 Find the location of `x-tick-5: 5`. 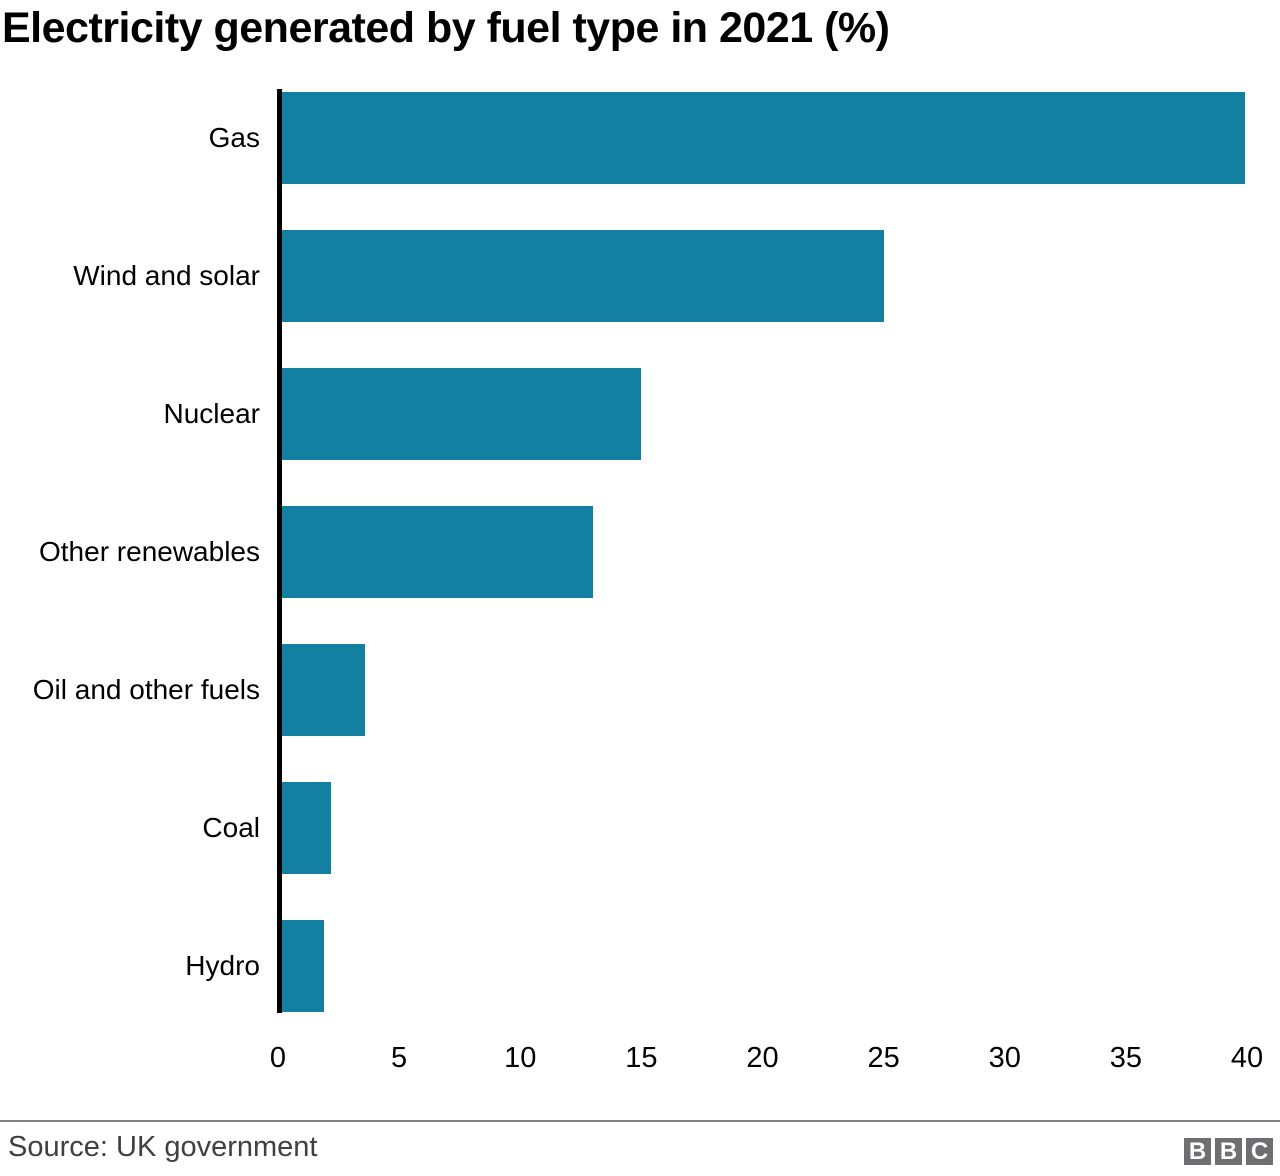

x-tick-5: 5 is located at coordinates (399, 1058).